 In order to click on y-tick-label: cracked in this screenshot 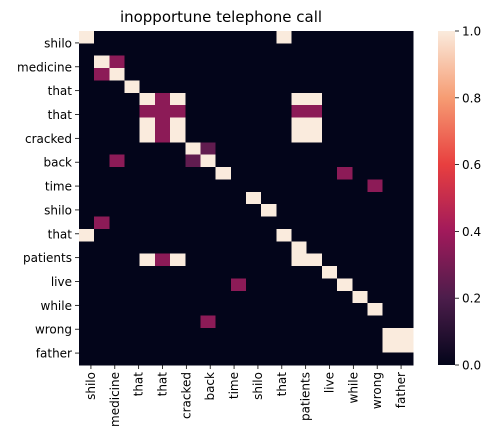, I will do `click(48, 139)`.